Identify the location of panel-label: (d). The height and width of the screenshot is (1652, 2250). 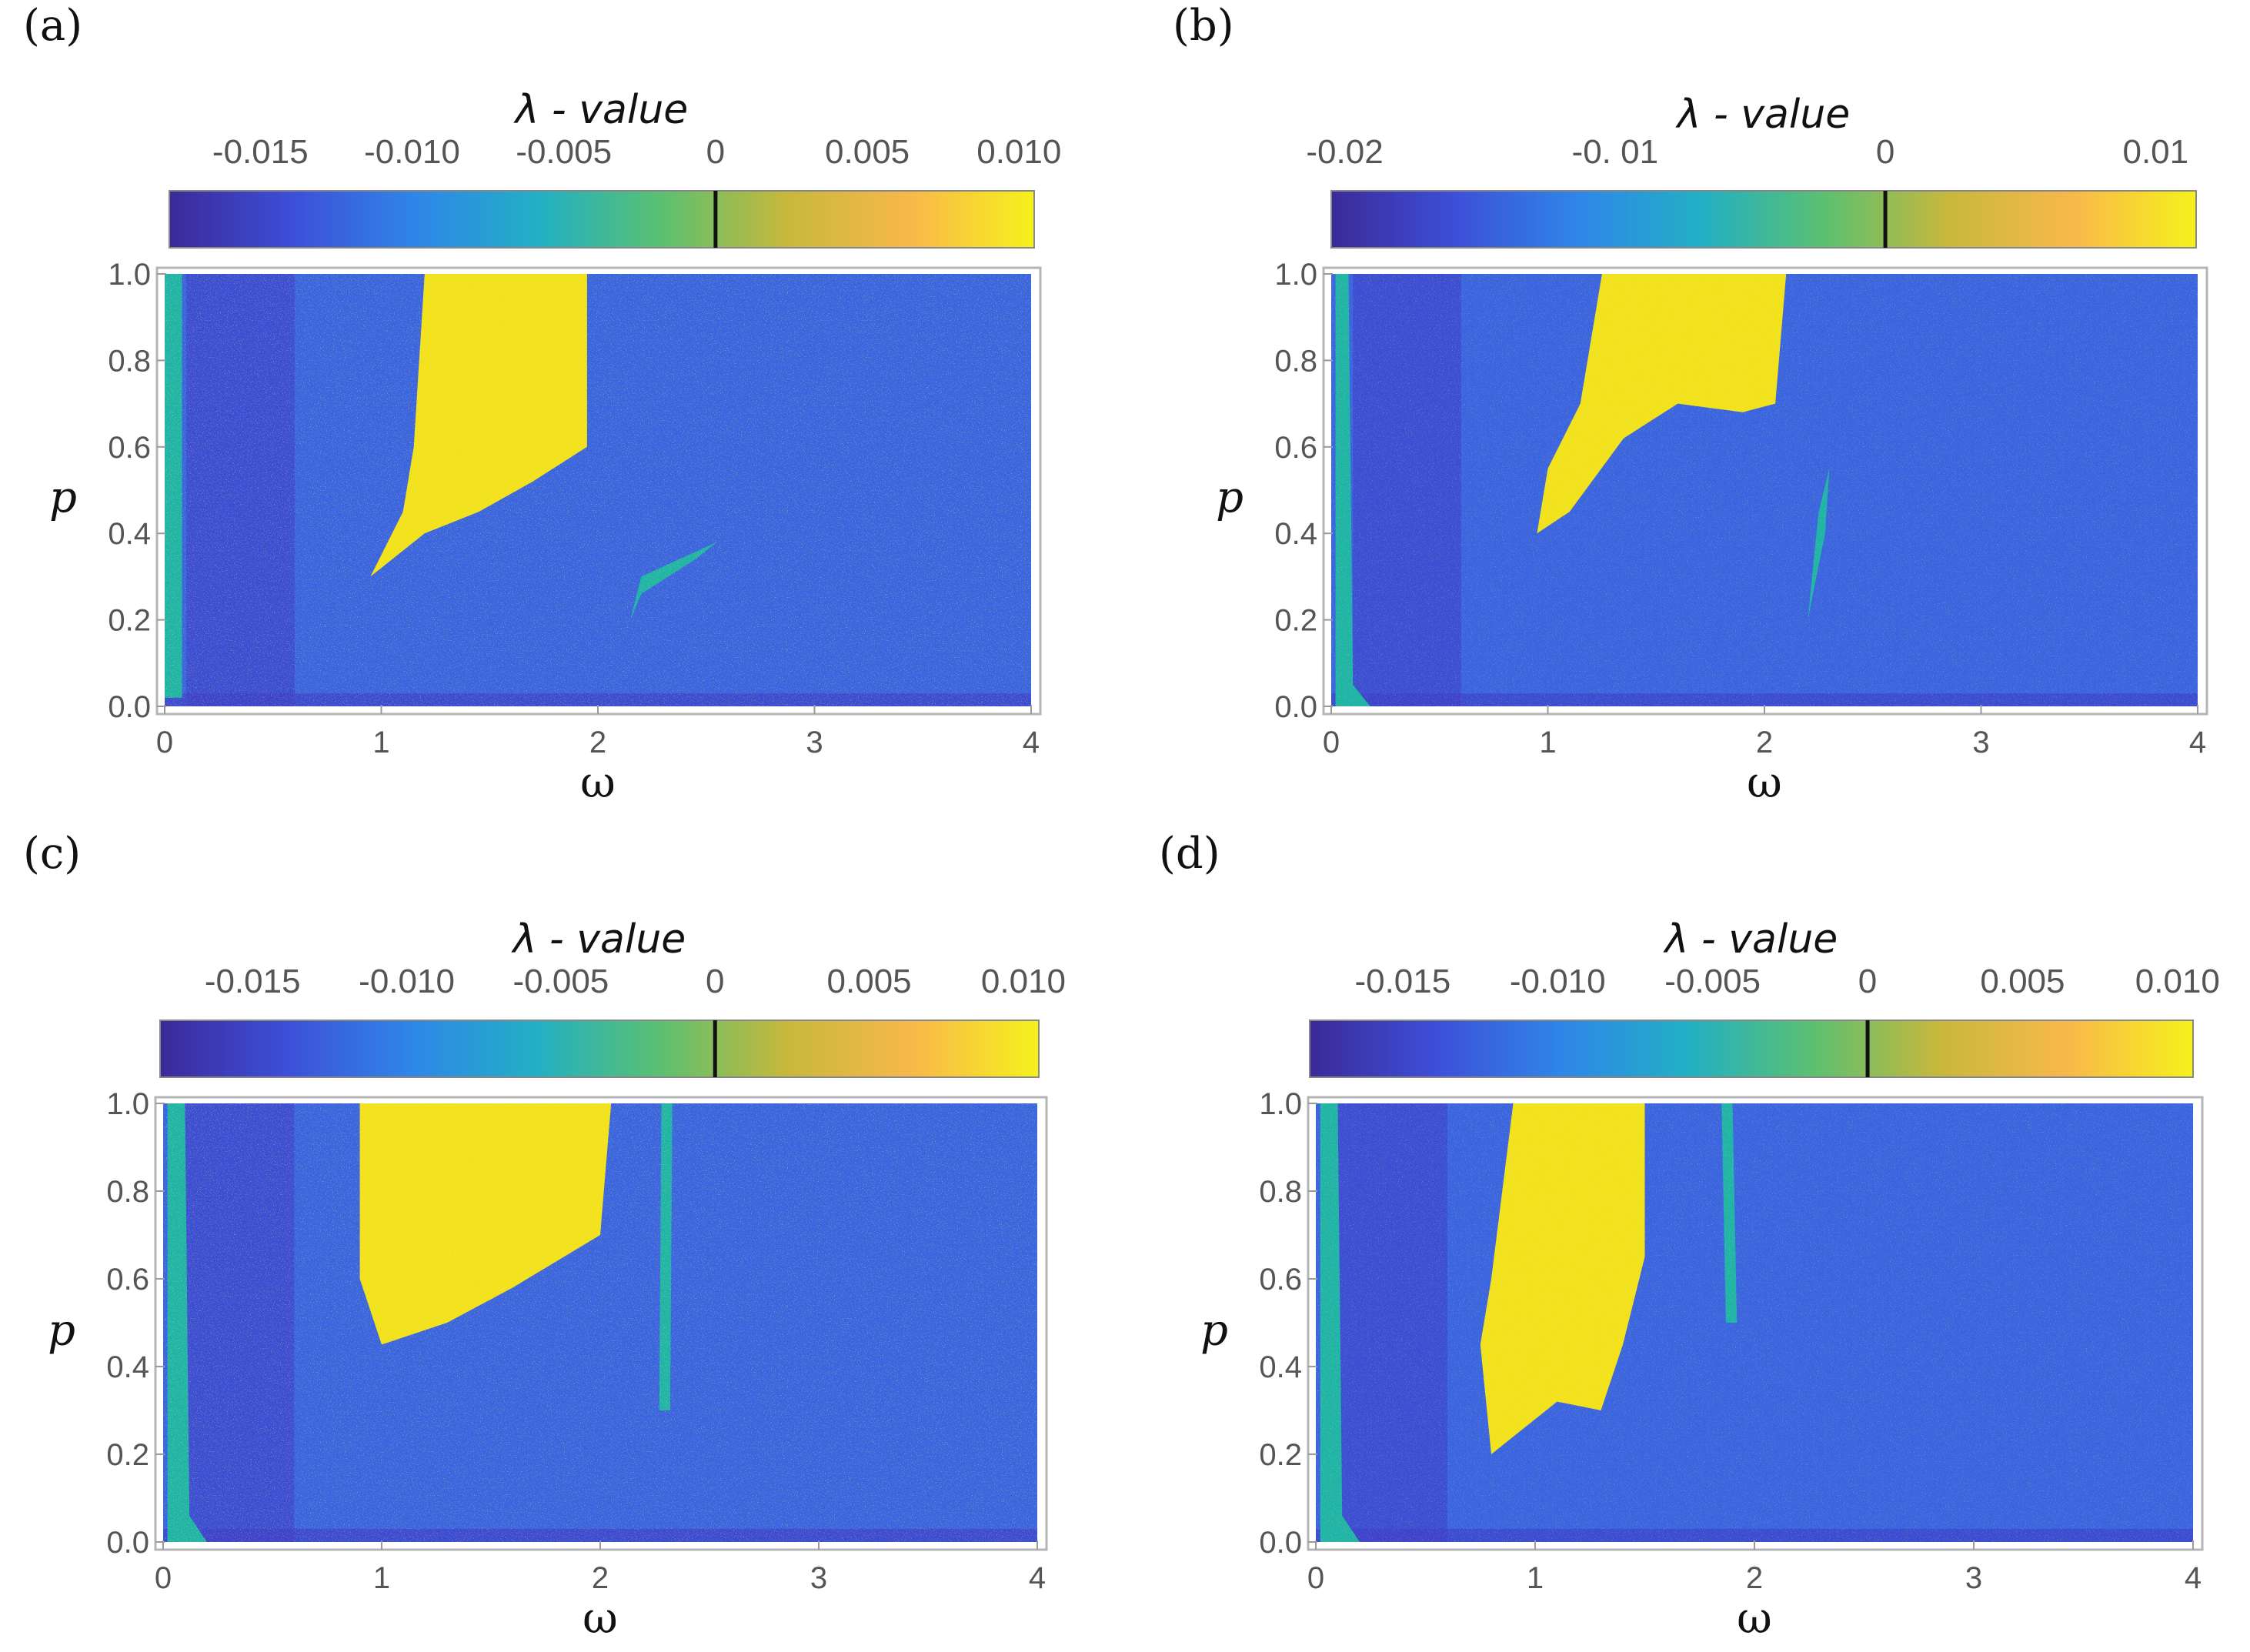
(1189, 854).